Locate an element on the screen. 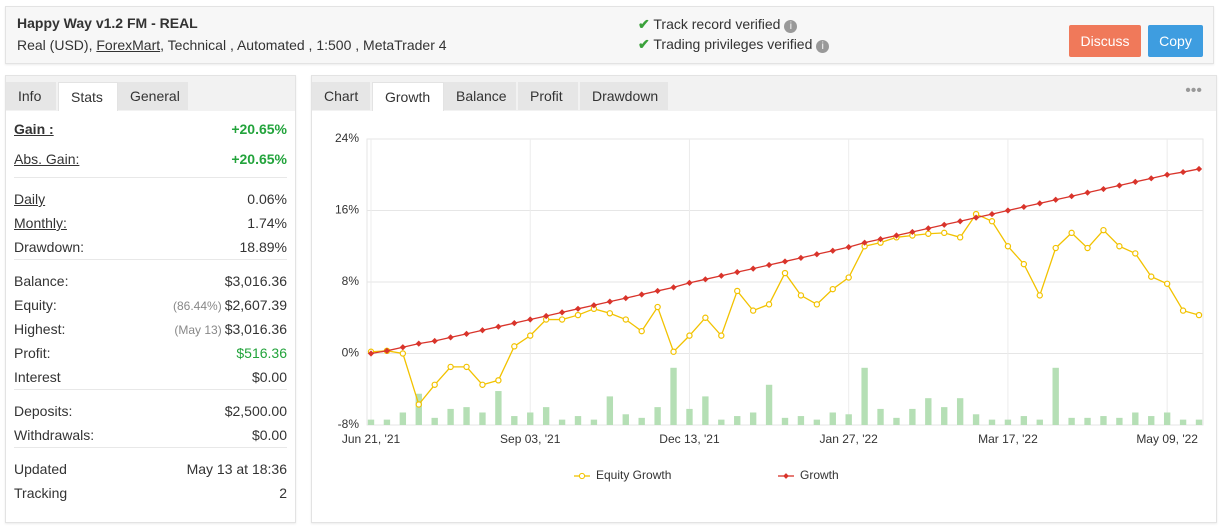 This screenshot has height=530, width=1221. stat-value: $2,500.00 is located at coordinates (256, 411).